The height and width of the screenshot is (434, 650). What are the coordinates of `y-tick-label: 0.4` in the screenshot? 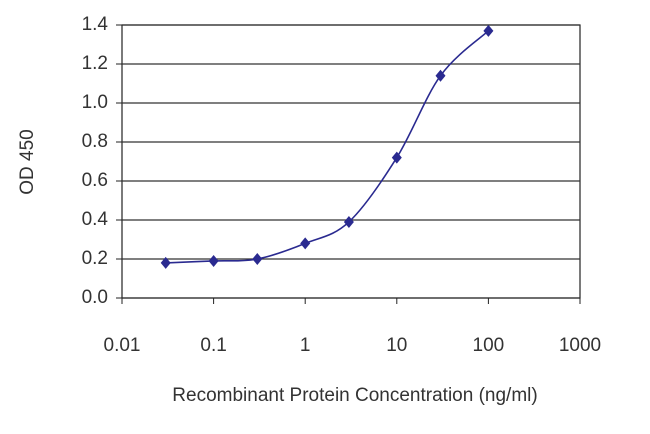 It's located at (95, 219).